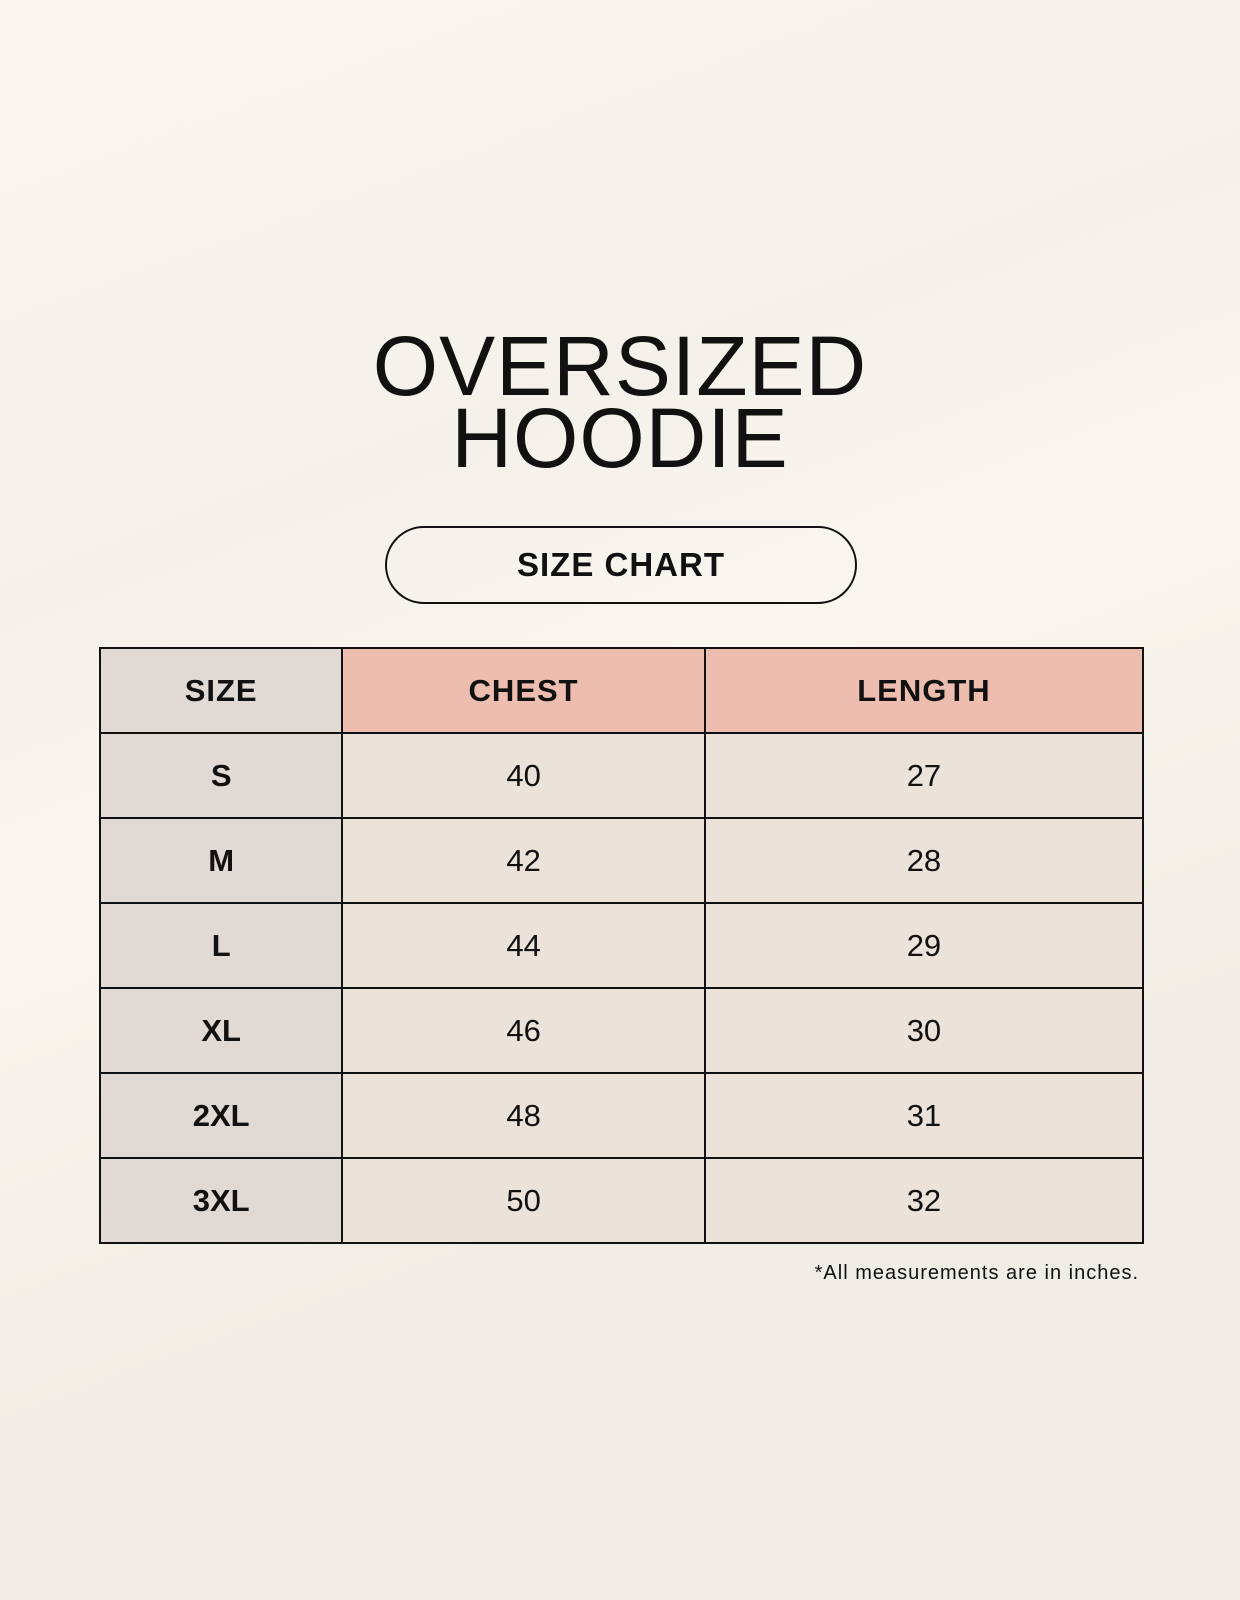 The image size is (1240, 1600). What do you see at coordinates (221, 945) in the screenshot?
I see `cell-size: L` at bounding box center [221, 945].